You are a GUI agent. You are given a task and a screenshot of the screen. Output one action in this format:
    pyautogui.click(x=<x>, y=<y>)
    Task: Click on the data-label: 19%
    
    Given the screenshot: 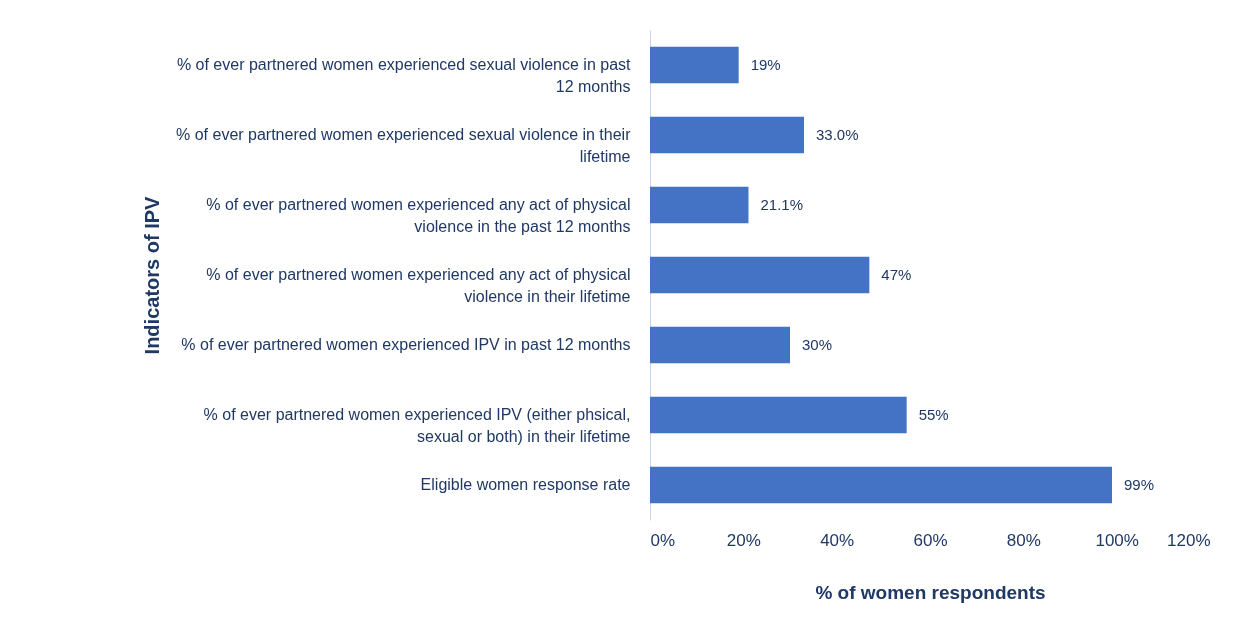 What is the action you would take?
    pyautogui.click(x=765, y=64)
    